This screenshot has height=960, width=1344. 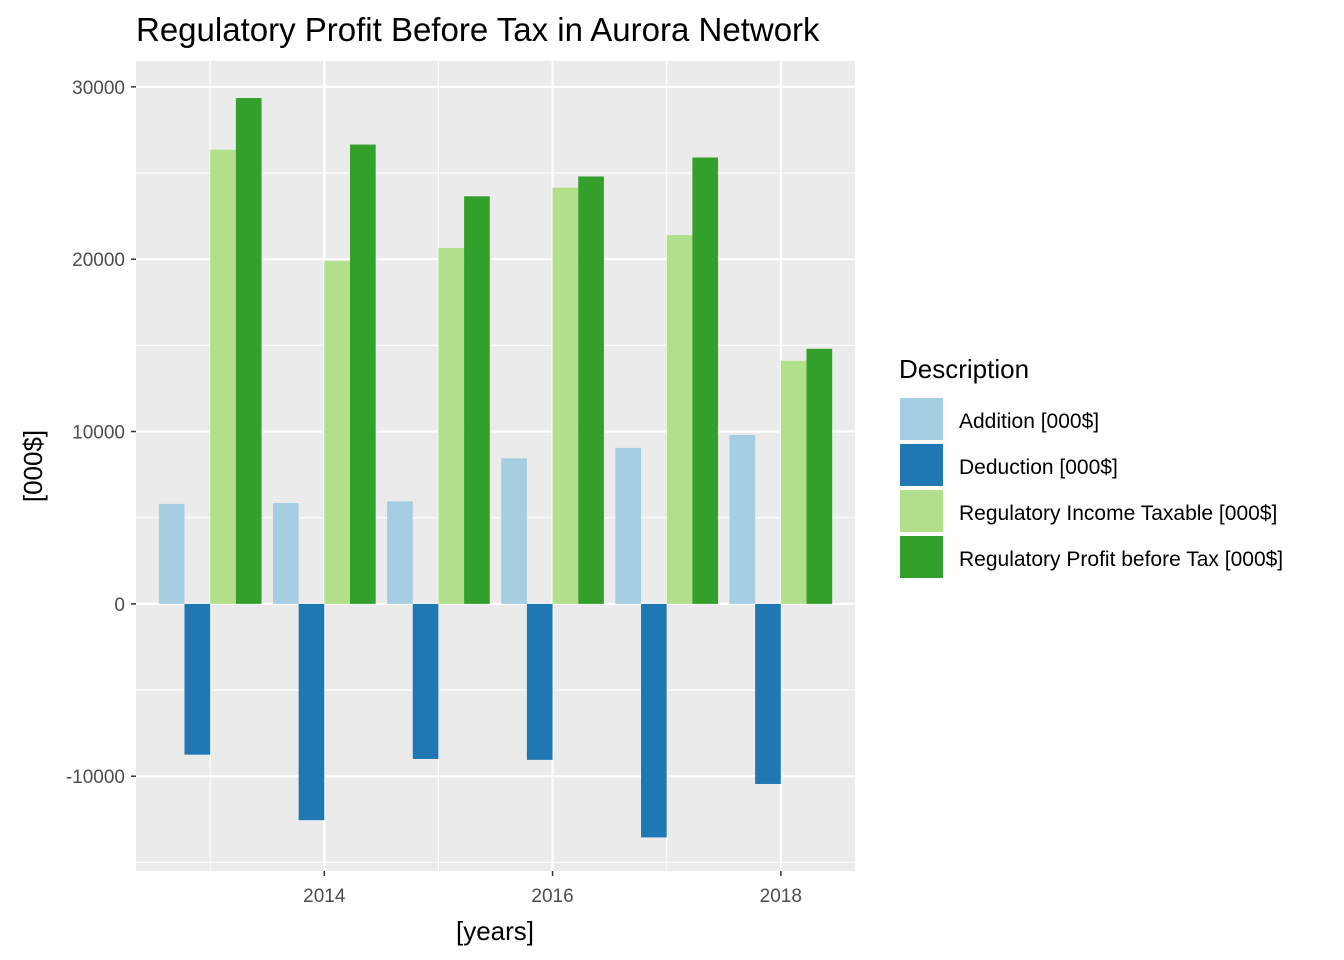 What do you see at coordinates (781, 896) in the screenshot?
I see `x-tick-label: 2018` at bounding box center [781, 896].